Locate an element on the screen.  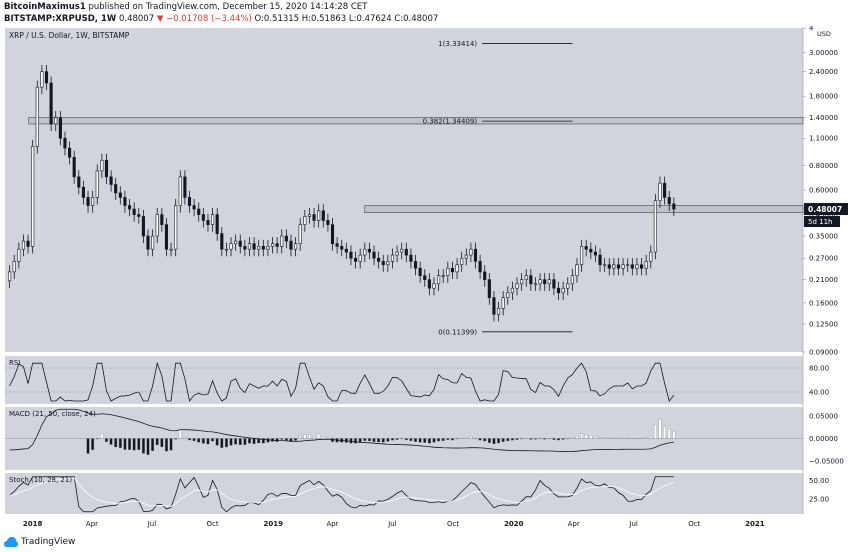
tradingview-logo: TradingView is located at coordinates (39, 542).